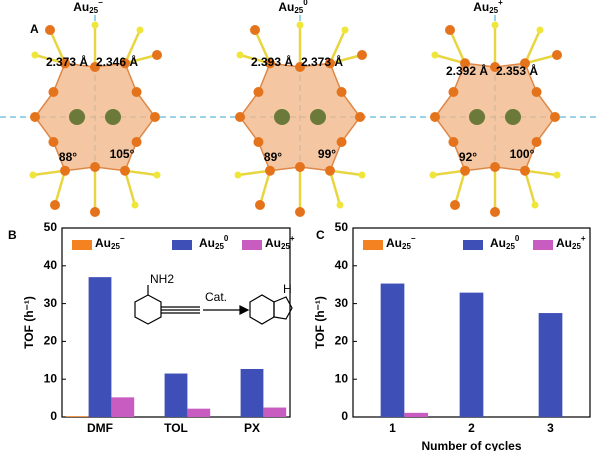 Image resolution: width=600 pixels, height=451 pixels. I want to click on y-tick-label: 40, so click(51, 265).